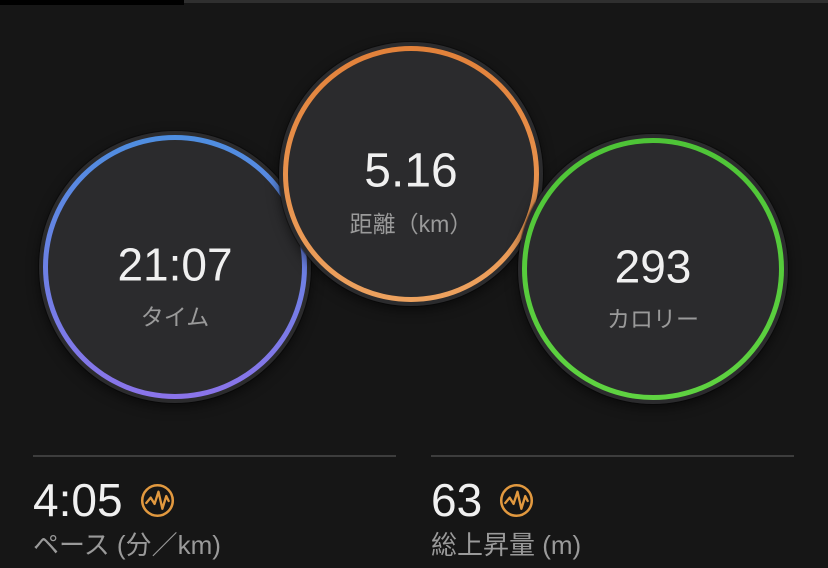 The width and height of the screenshot is (828, 568). Describe the element at coordinates (457, 500) in the screenshot. I see `total-ascent-value: 63` at that location.